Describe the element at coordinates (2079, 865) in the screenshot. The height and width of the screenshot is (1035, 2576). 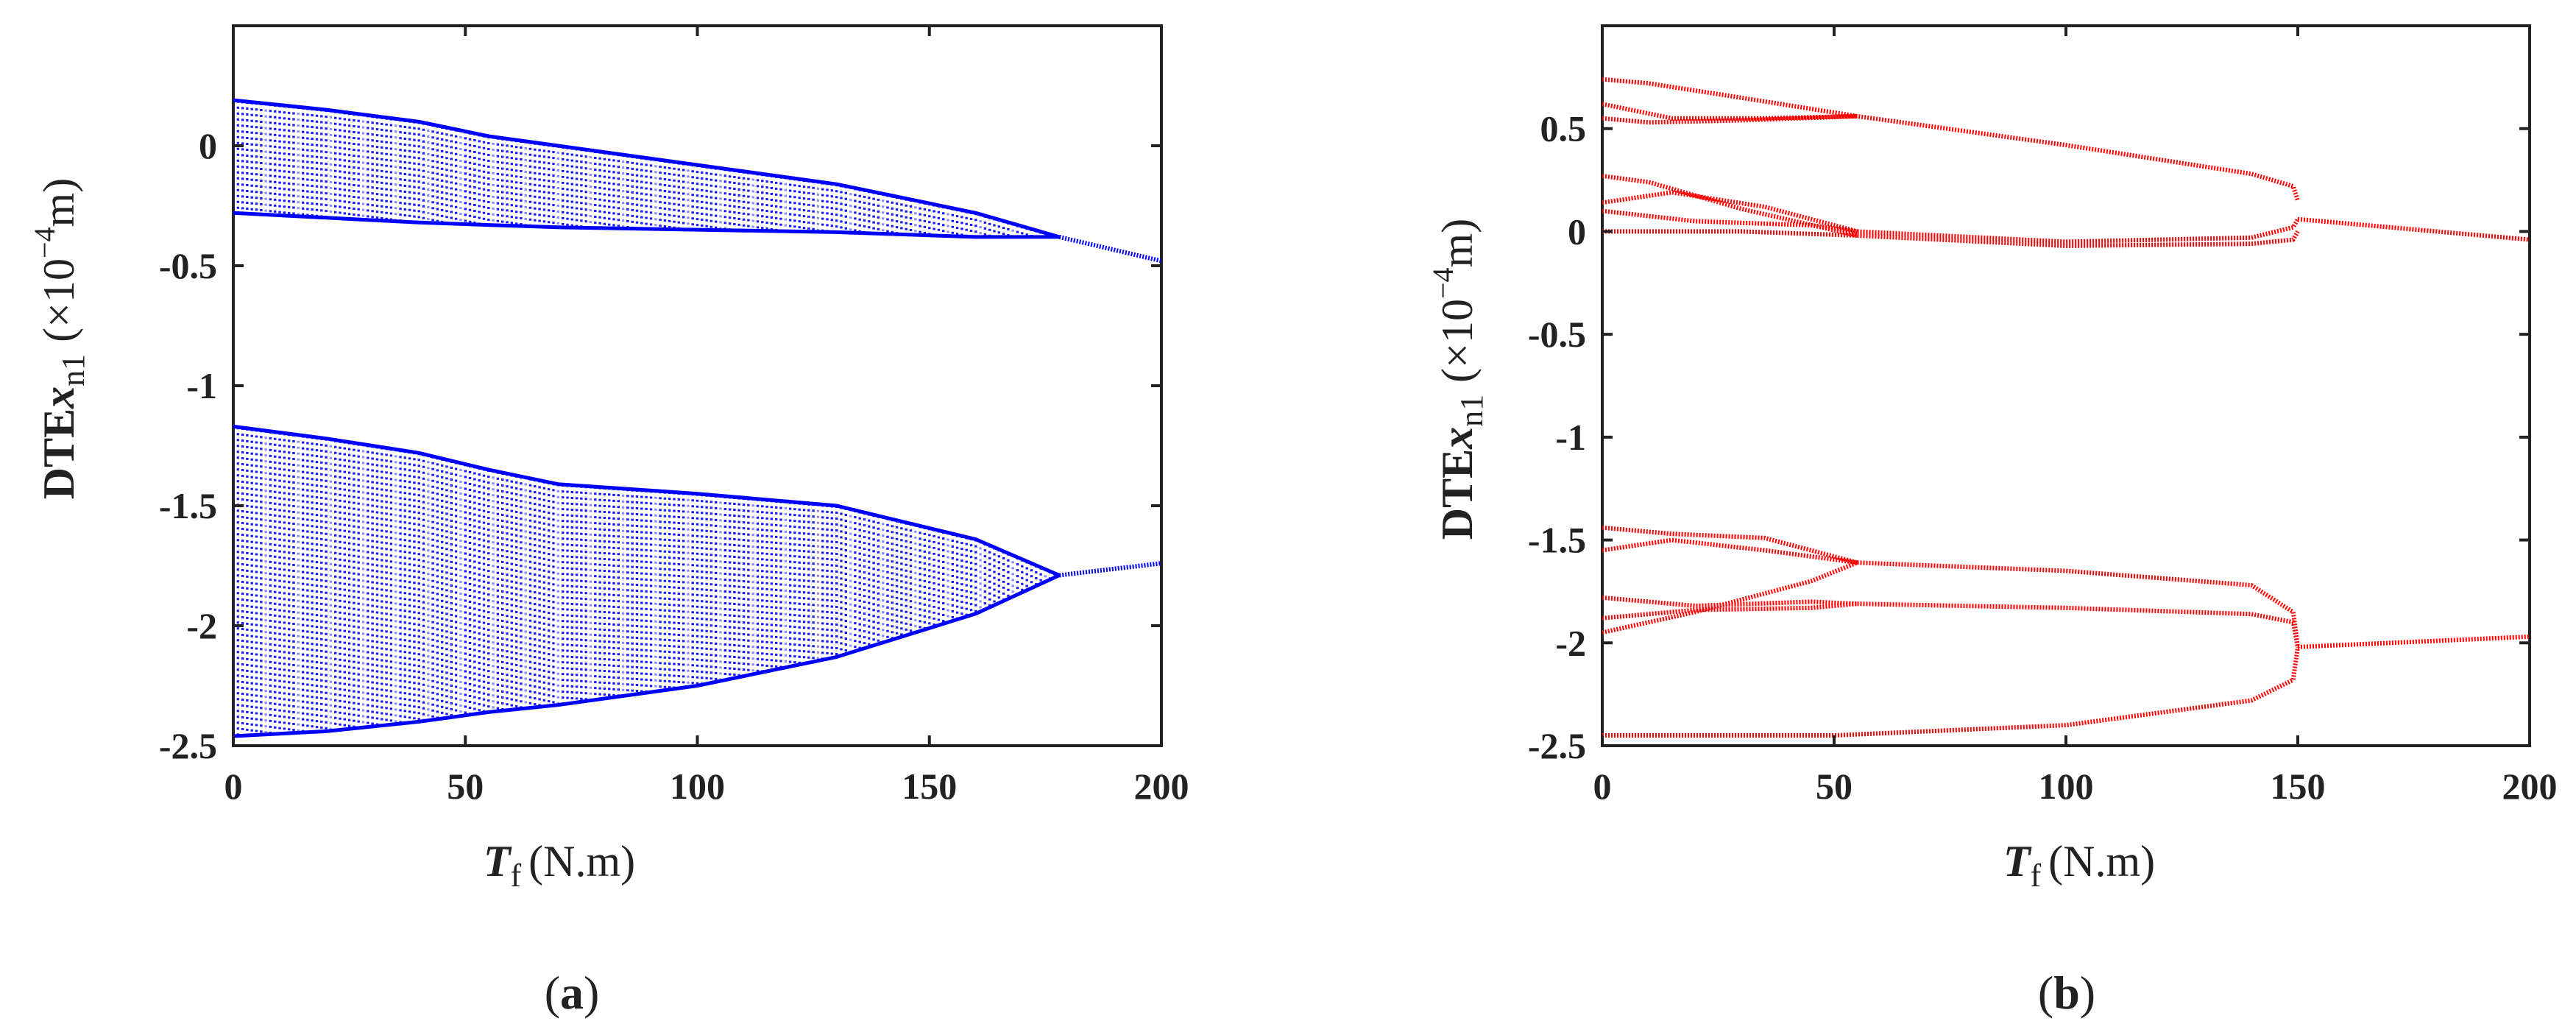
I see `x-axis-label-b: Tf (N.m)` at that location.